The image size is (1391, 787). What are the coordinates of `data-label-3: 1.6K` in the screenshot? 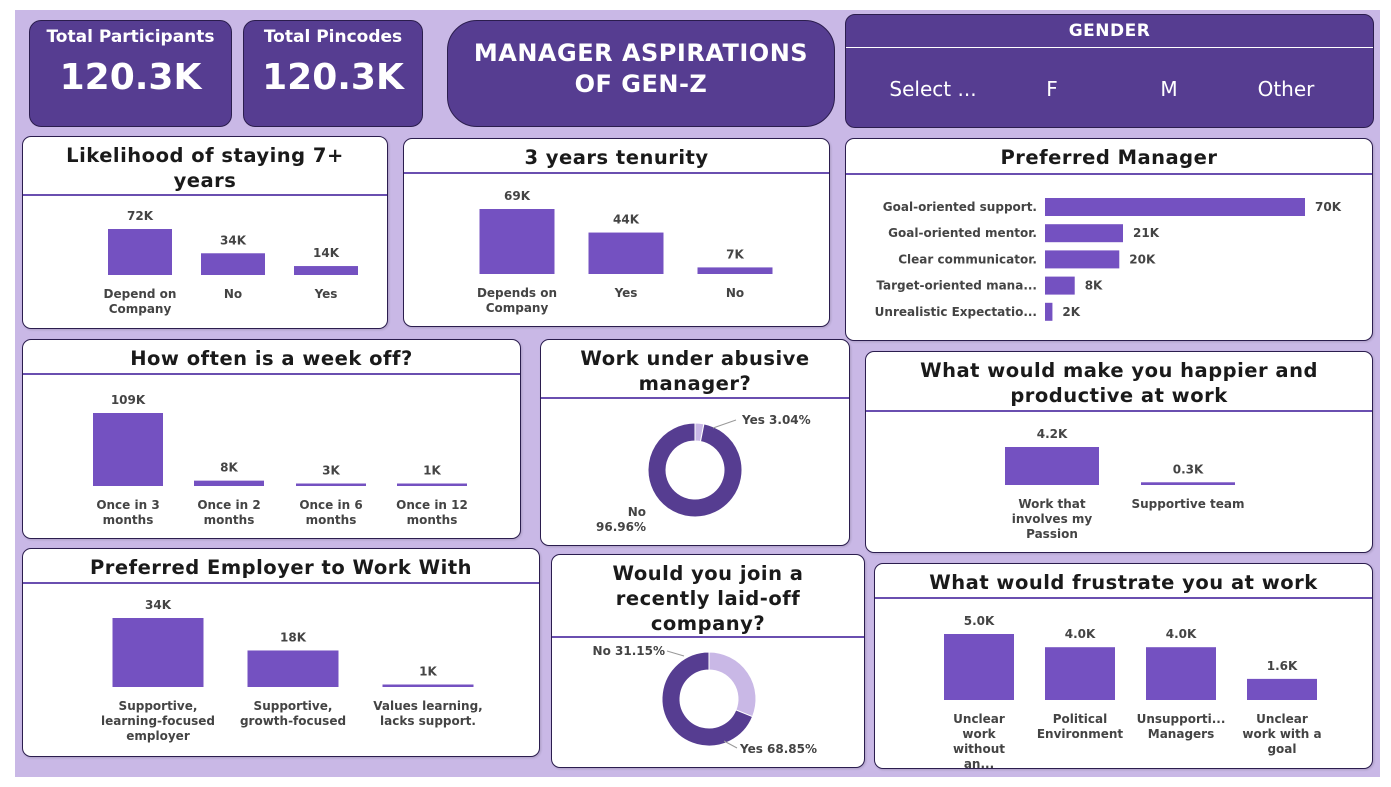 It's located at (1282, 666).